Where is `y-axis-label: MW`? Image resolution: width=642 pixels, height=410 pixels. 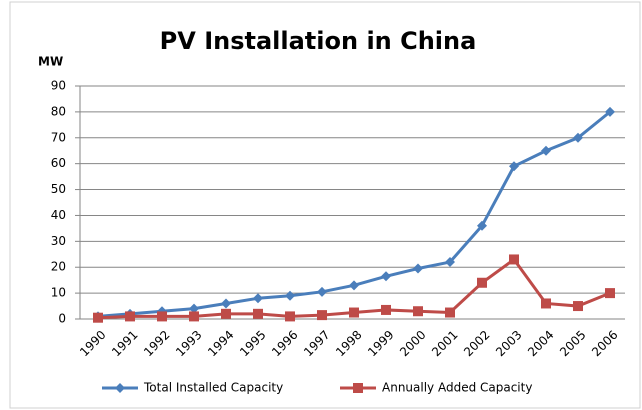 y-axis-label: MW is located at coordinates (50, 62).